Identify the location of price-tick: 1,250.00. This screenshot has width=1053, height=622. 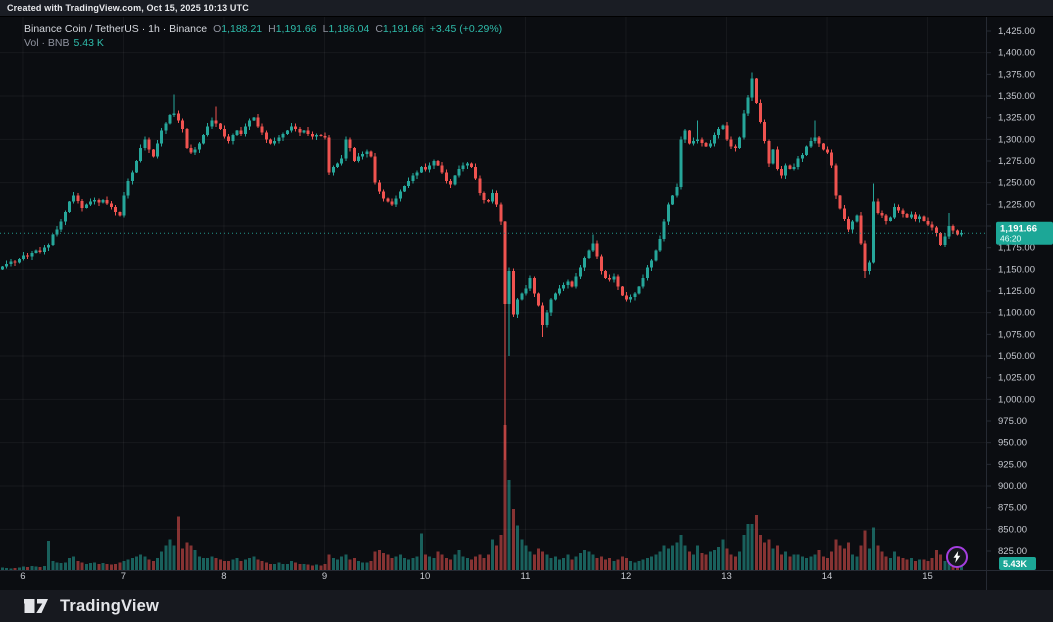
(1016, 183).